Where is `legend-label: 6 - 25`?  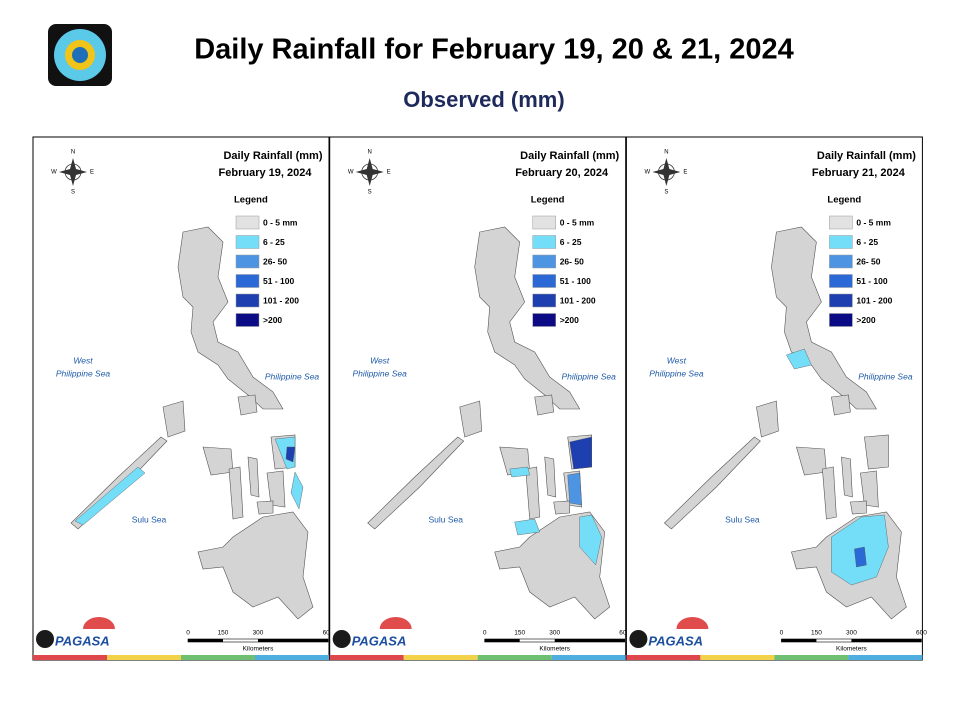
legend-label: 6 - 25 is located at coordinates (274, 242).